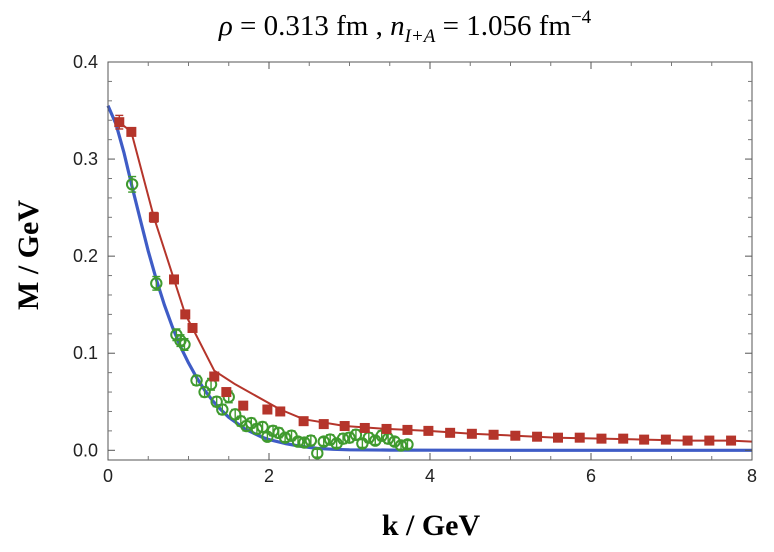  What do you see at coordinates (85, 159) in the screenshot?
I see `y-tick-label: 0.3` at bounding box center [85, 159].